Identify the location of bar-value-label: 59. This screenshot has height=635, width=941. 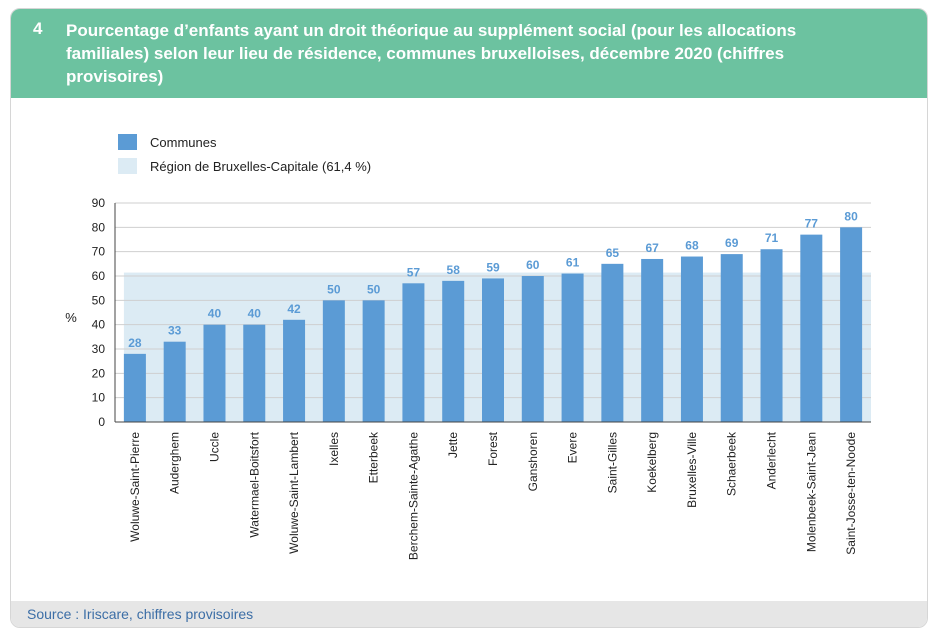
(493, 267).